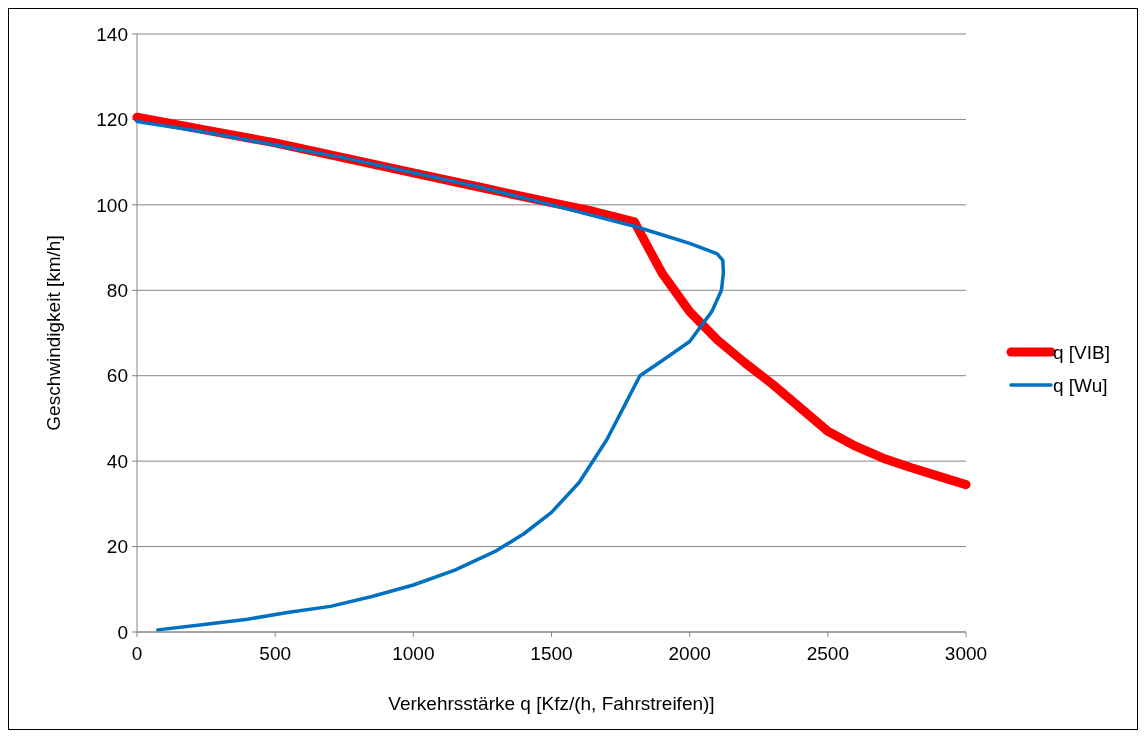 The image size is (1146, 738). What do you see at coordinates (1080, 385) in the screenshot?
I see `legend-label: q [Wu]` at bounding box center [1080, 385].